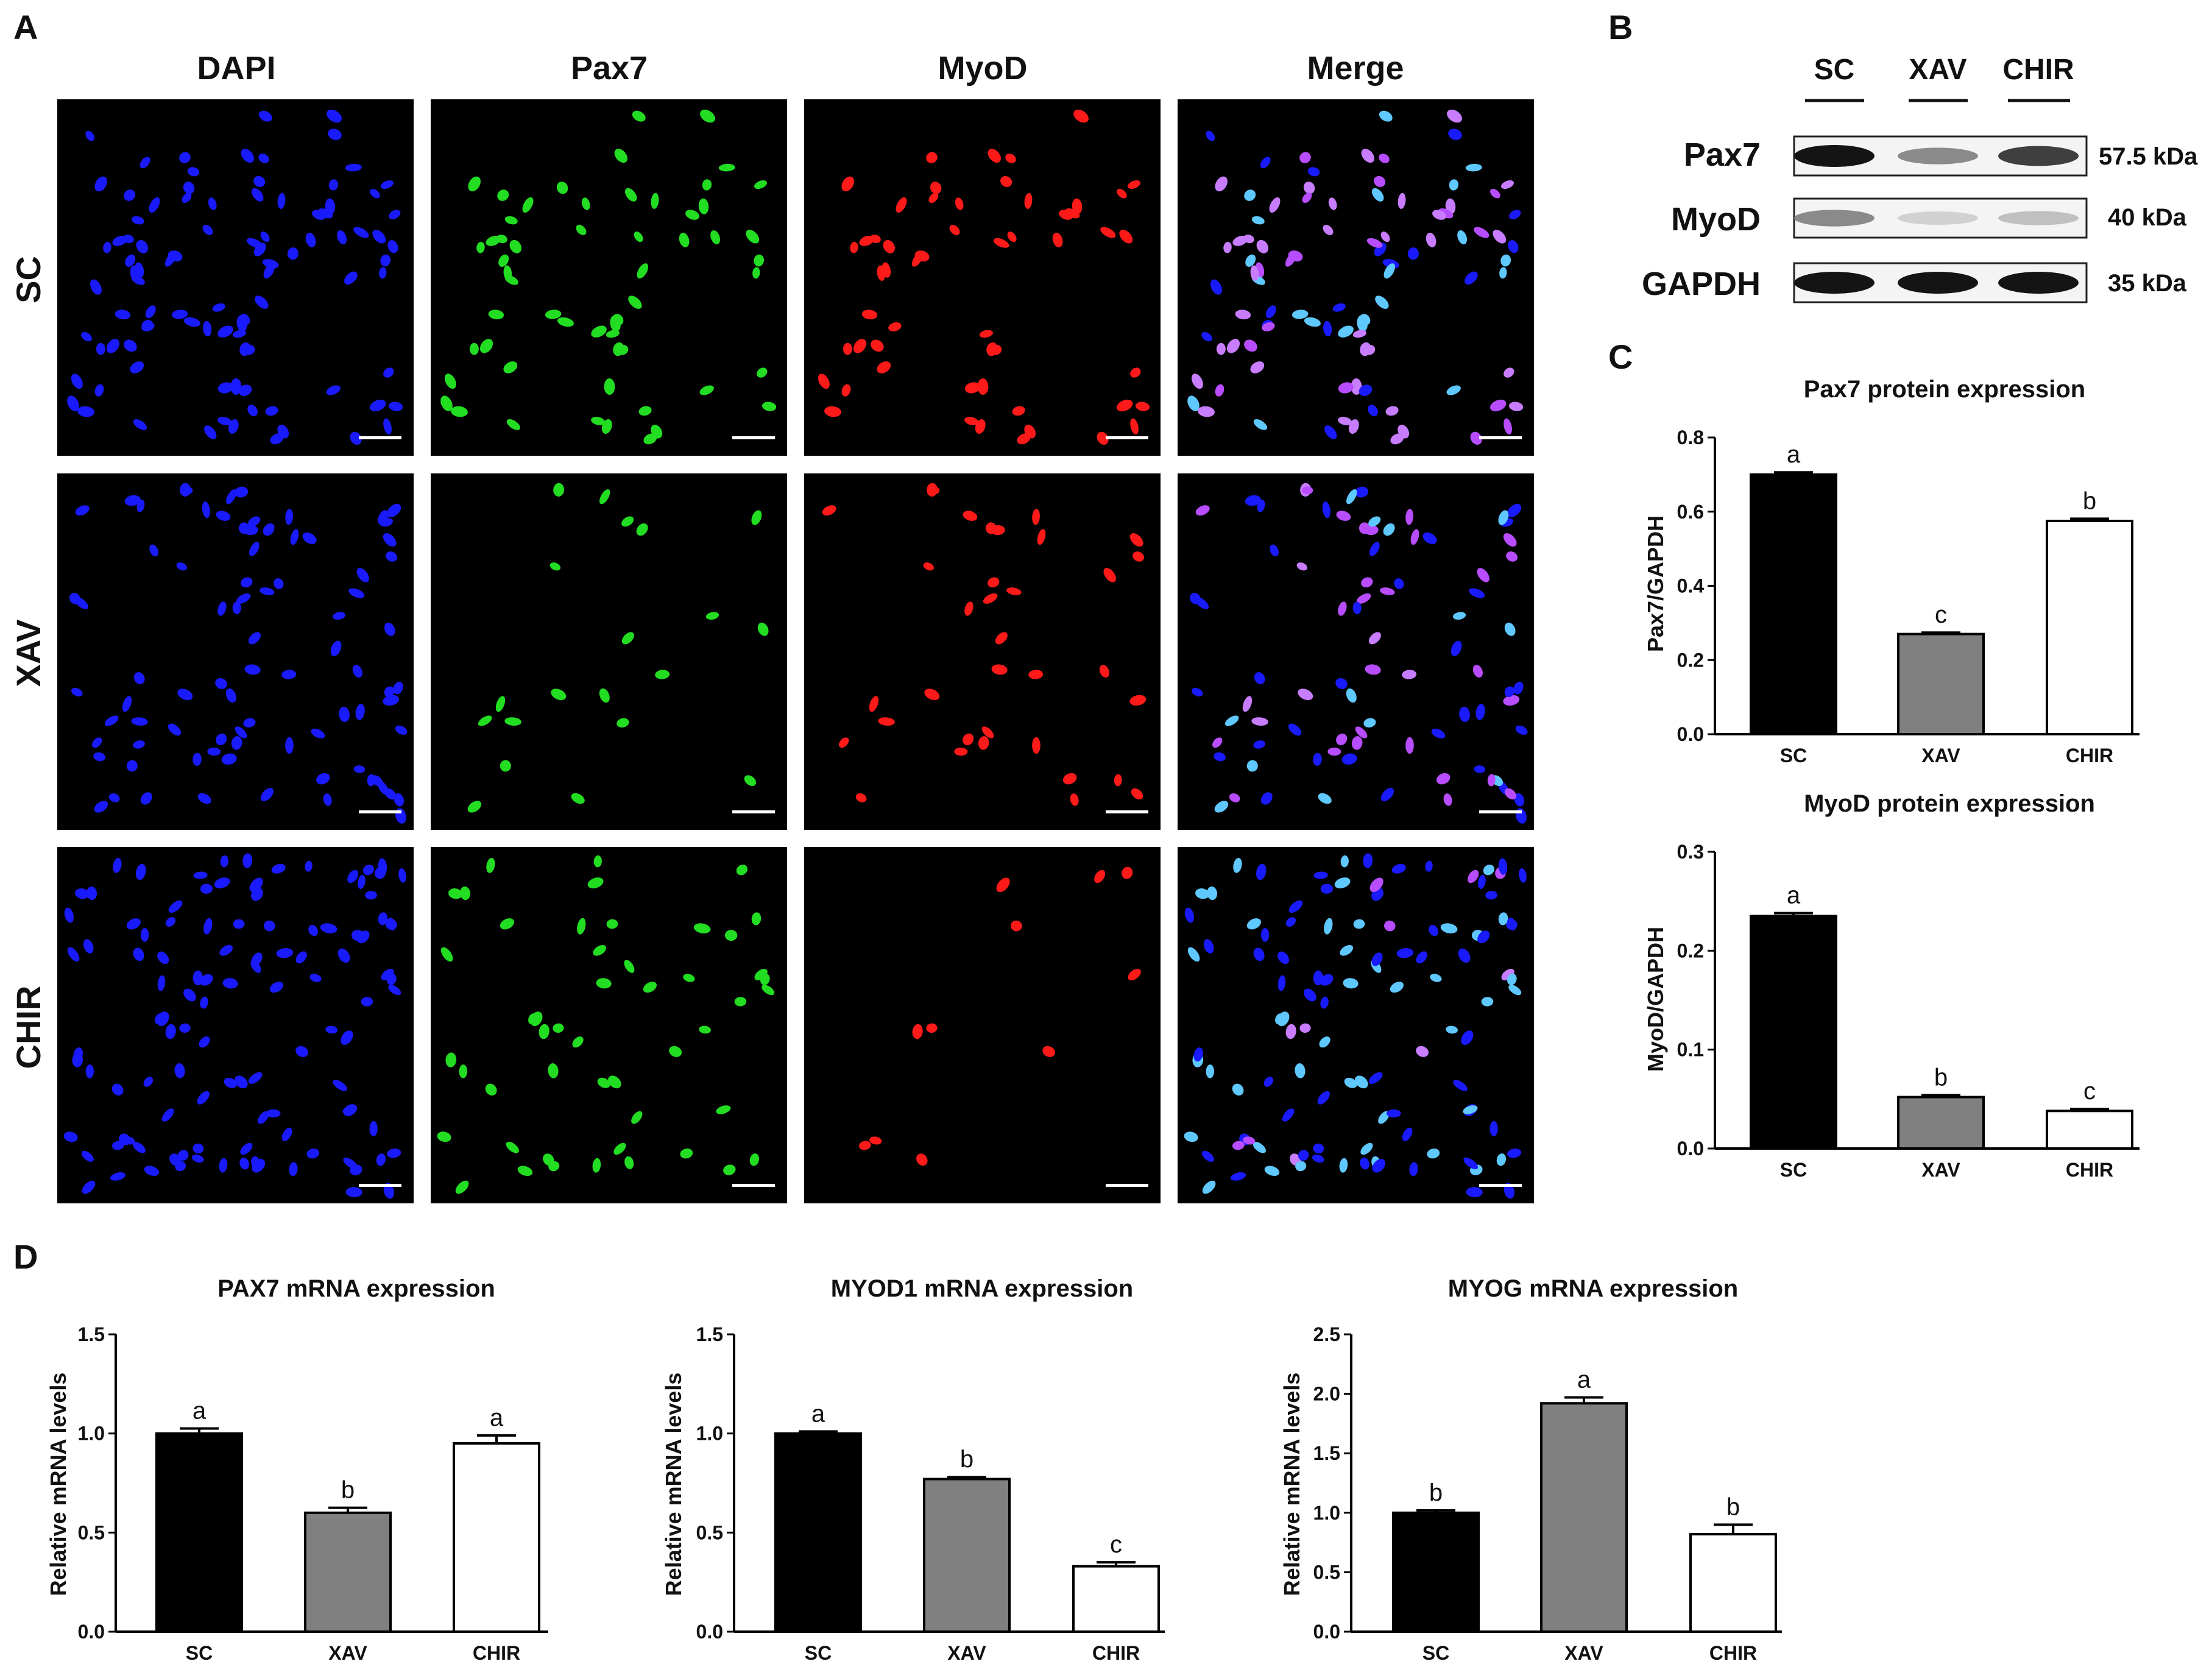 This screenshot has width=2212, height=1678. I want to click on micro-tile-chir-dapi, so click(235, 1025).